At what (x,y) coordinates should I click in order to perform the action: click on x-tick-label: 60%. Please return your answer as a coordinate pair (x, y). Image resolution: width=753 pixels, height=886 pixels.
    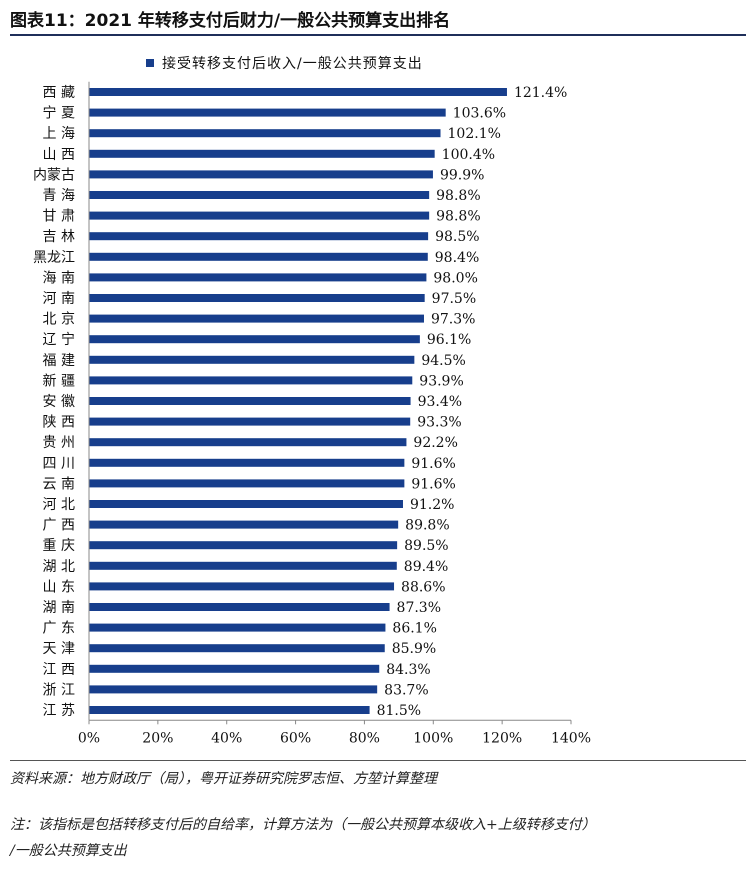
    Looking at the image, I should click on (295, 738).